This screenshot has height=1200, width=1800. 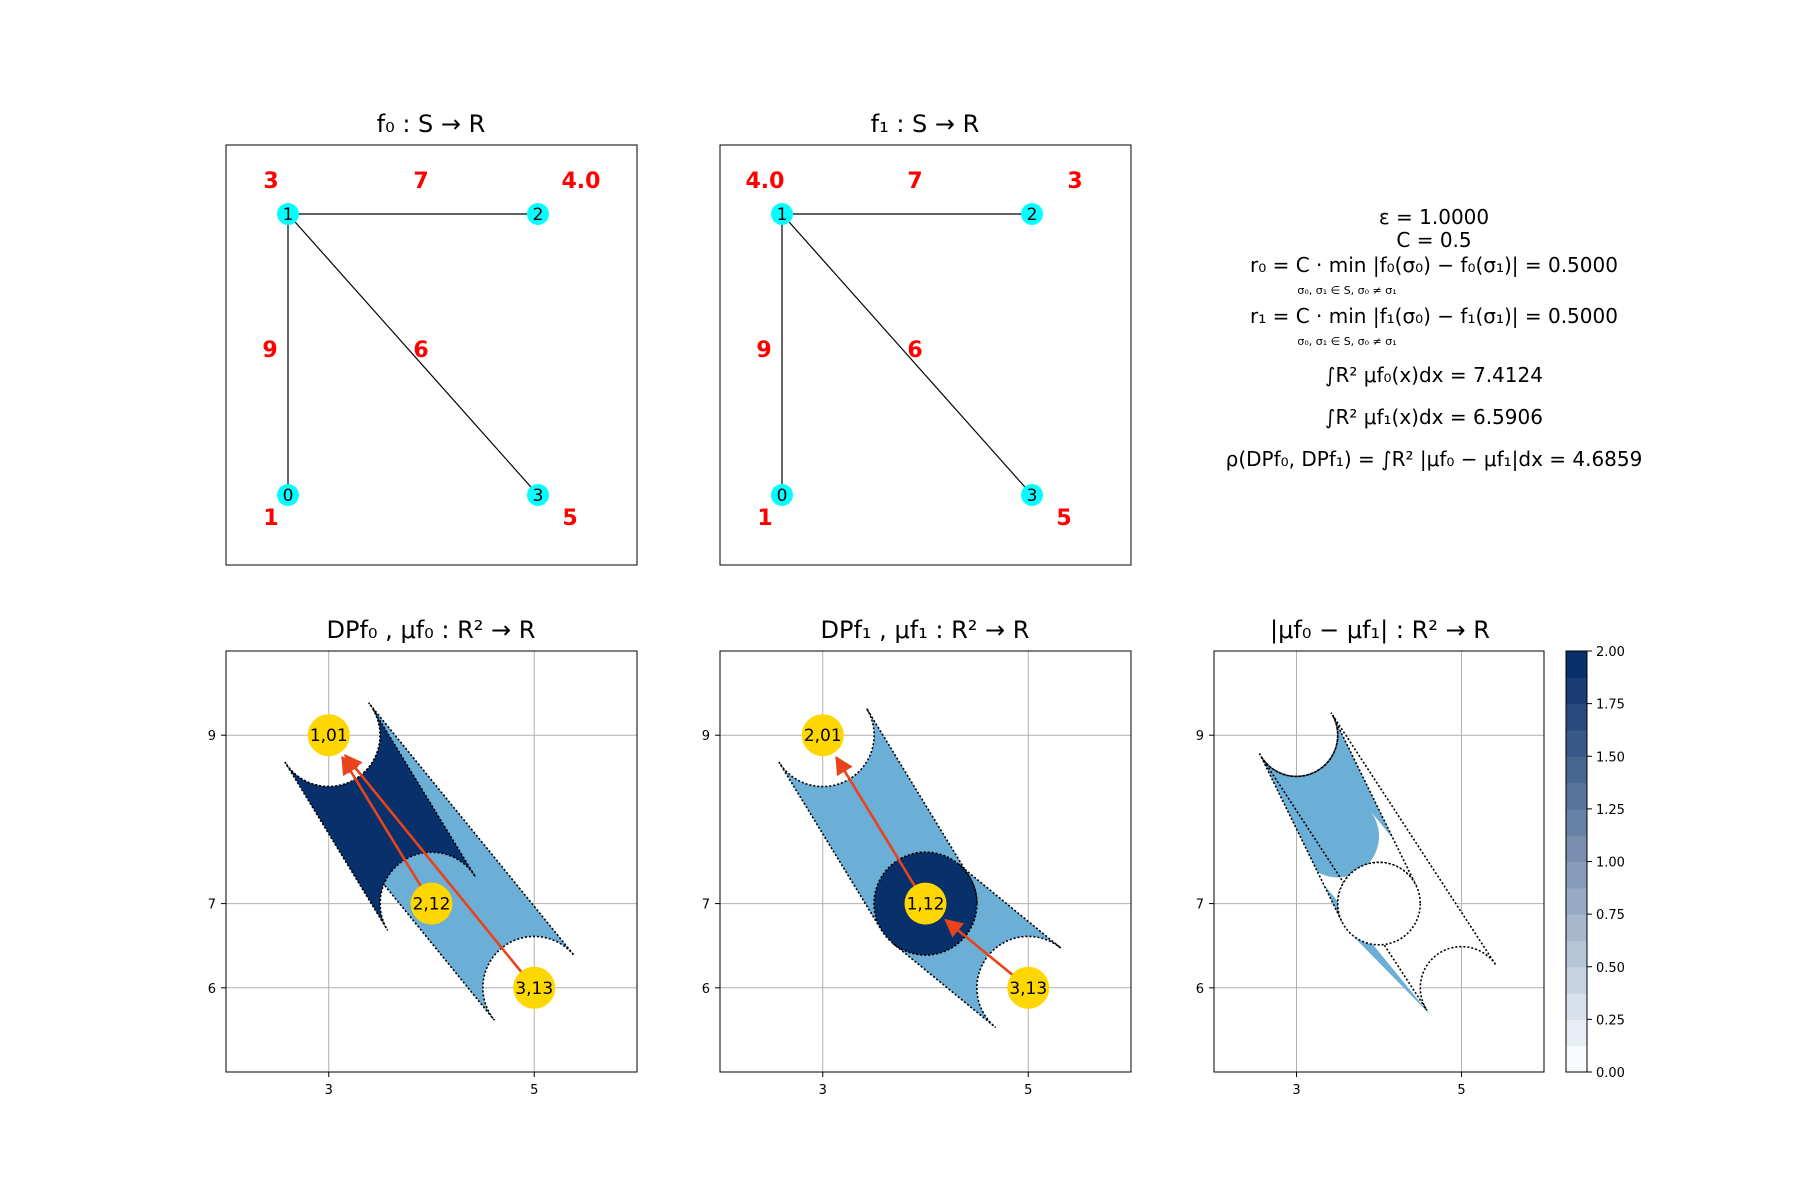 What do you see at coordinates (1433, 240) in the screenshot?
I see `c-value: C = 0.5` at bounding box center [1433, 240].